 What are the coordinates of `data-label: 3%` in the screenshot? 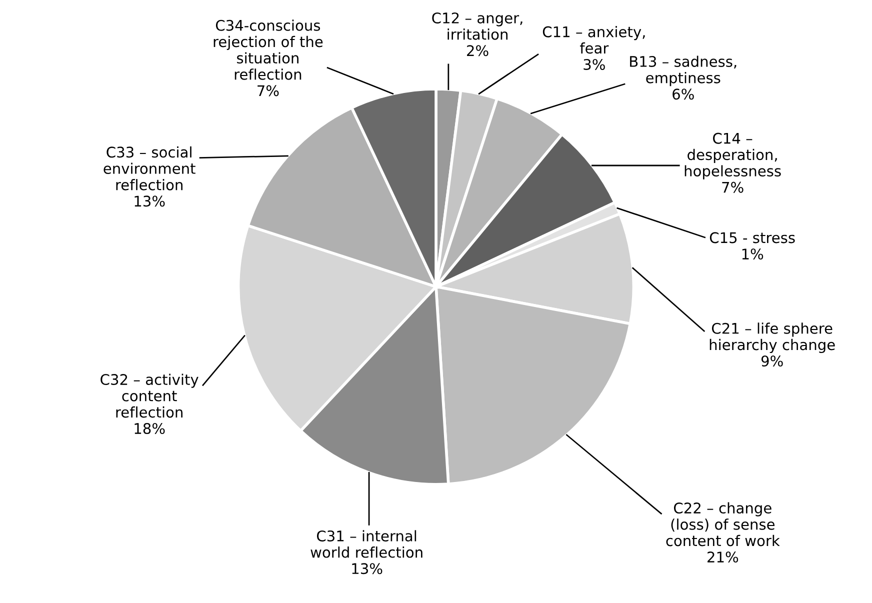 It's located at (594, 64).